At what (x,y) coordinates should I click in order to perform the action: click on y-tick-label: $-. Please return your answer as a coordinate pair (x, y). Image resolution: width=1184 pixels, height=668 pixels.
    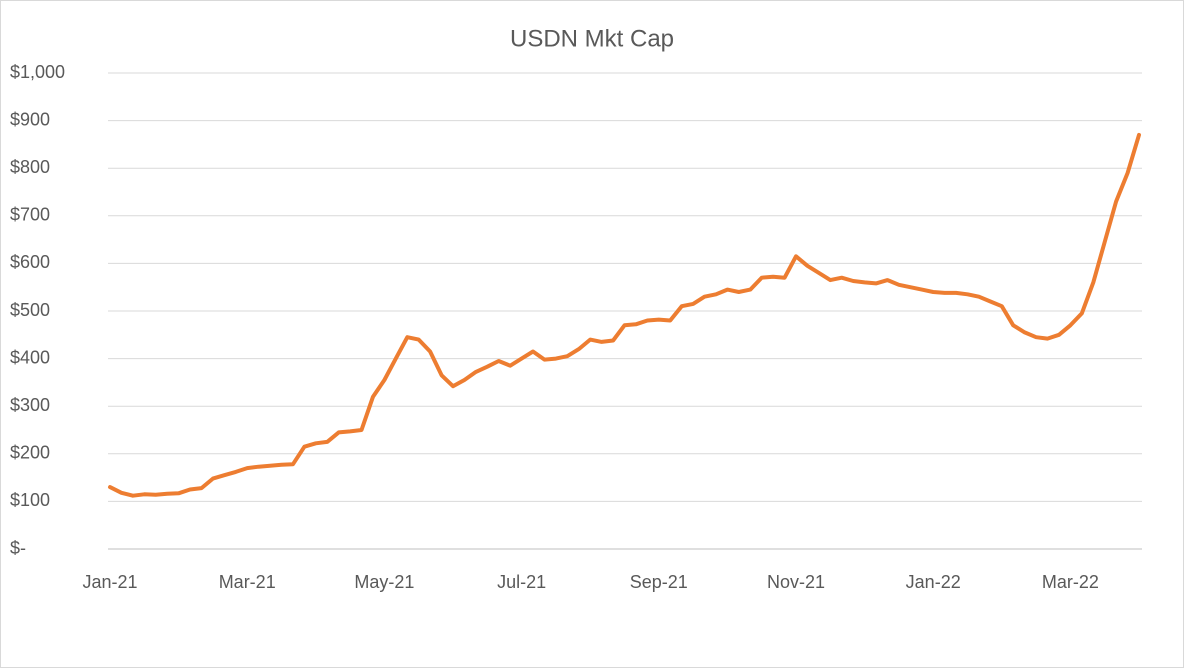
    Looking at the image, I should click on (18, 548).